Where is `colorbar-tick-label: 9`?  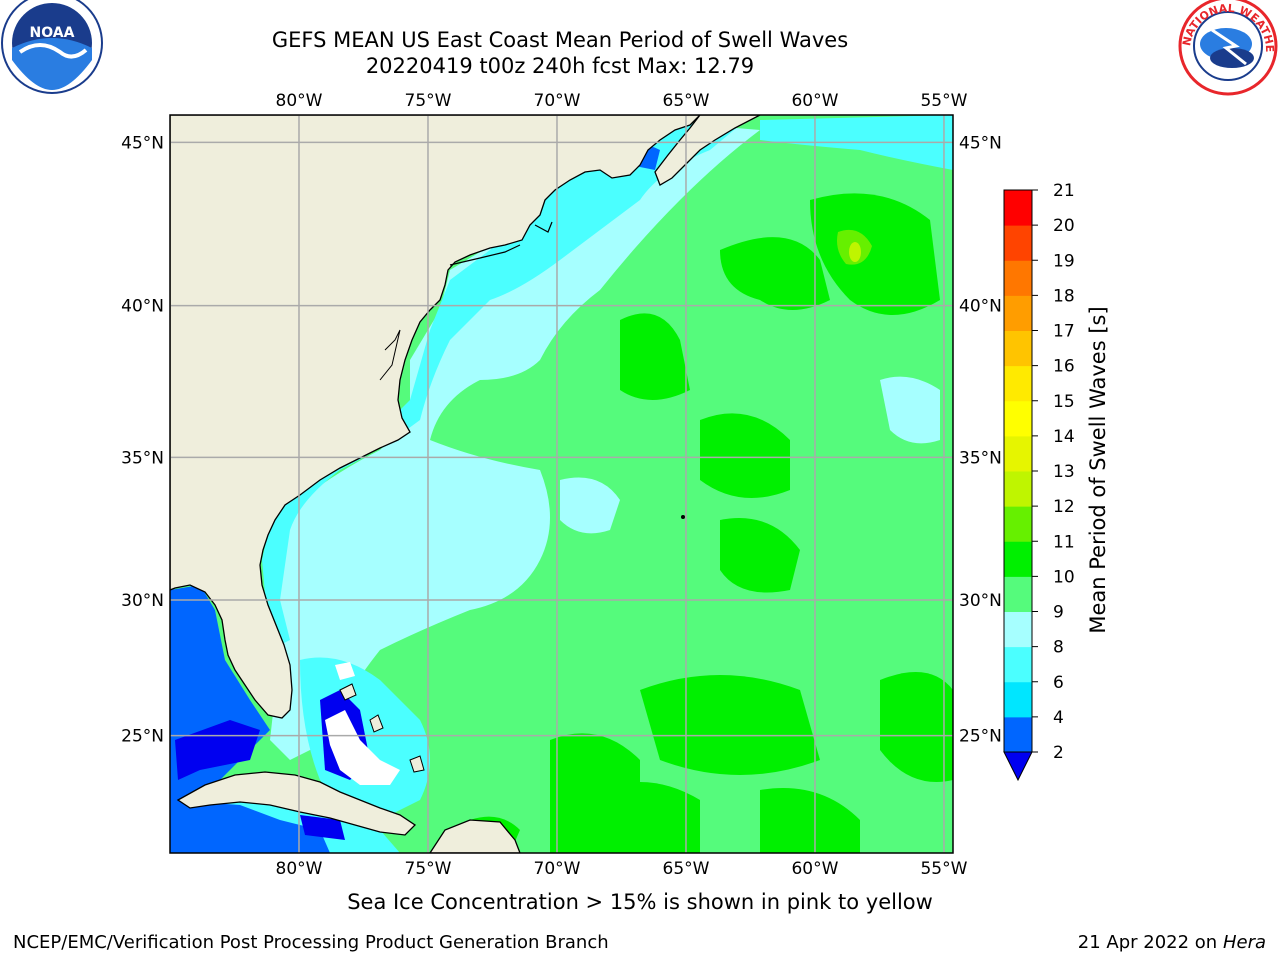 colorbar-tick-label: 9 is located at coordinates (1058, 613).